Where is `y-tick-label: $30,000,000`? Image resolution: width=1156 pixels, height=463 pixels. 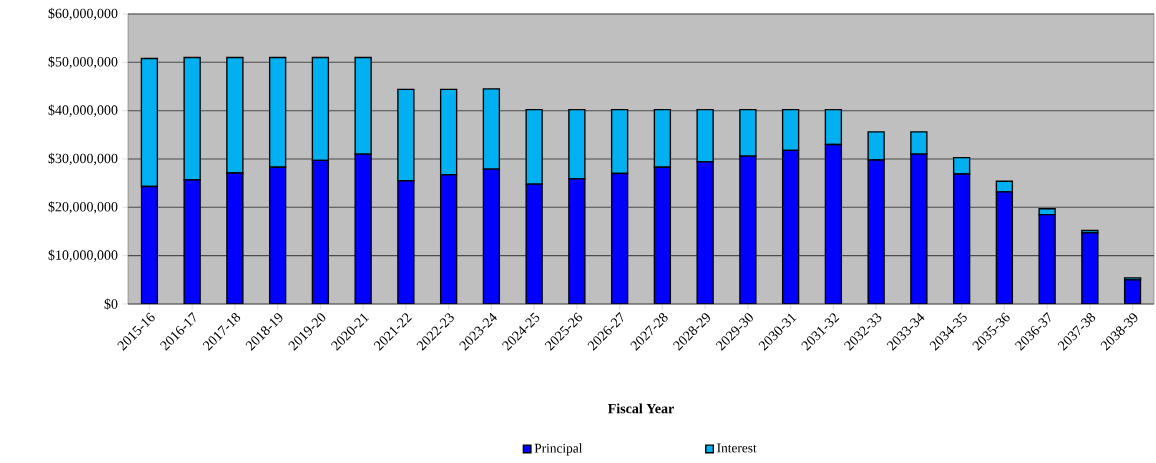
y-tick-label: $30,000,000 is located at coordinates (83, 159).